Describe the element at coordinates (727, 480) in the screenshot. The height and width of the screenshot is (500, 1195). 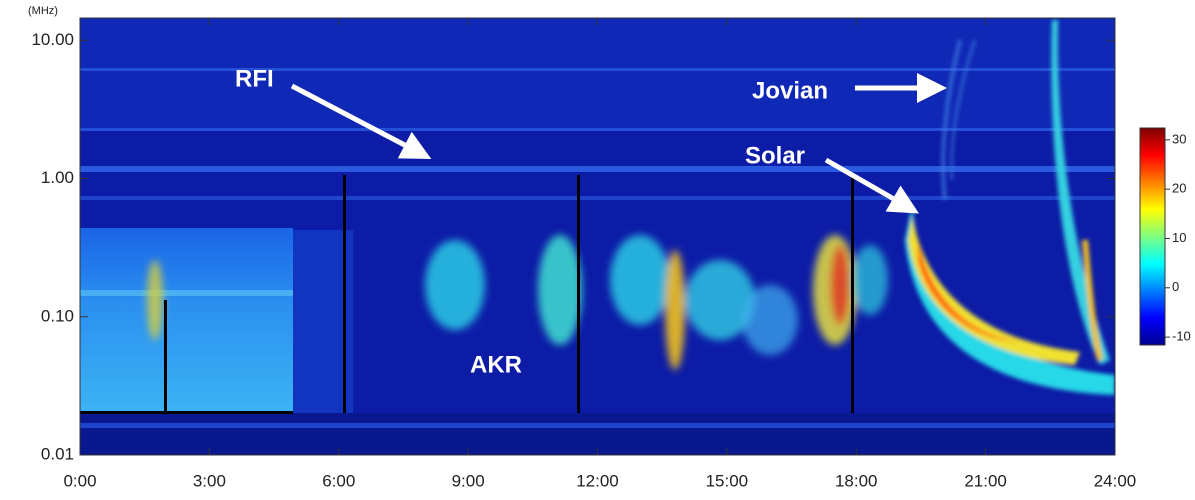
I see `x-tick-label: 15:00` at that location.